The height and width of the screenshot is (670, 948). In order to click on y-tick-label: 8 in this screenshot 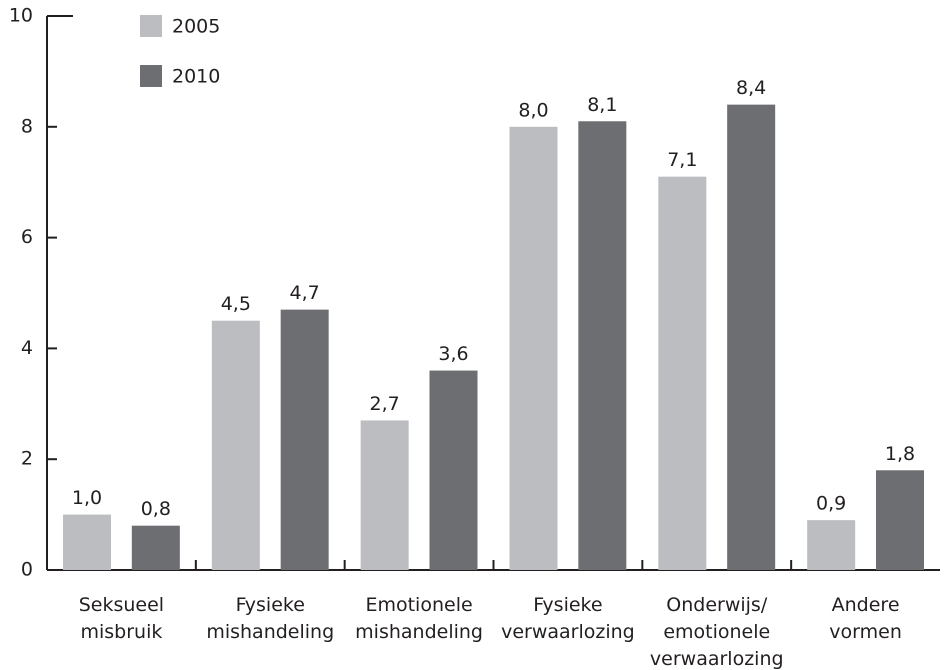, I will do `click(27, 126)`.